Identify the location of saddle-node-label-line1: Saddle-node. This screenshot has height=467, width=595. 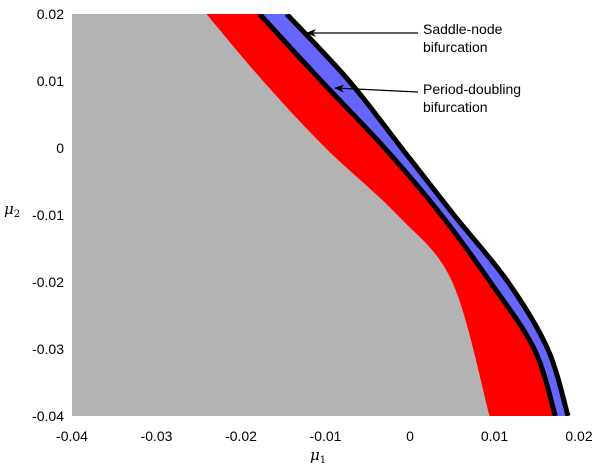
(463, 29).